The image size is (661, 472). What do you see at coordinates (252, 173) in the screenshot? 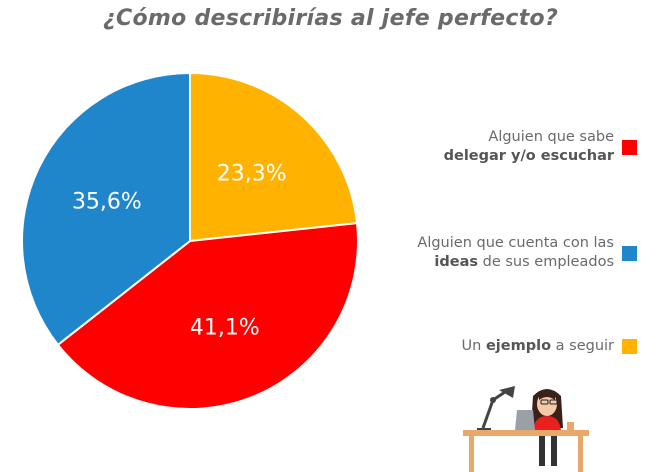
I see `label-ejemplo: 23,3%` at bounding box center [252, 173].